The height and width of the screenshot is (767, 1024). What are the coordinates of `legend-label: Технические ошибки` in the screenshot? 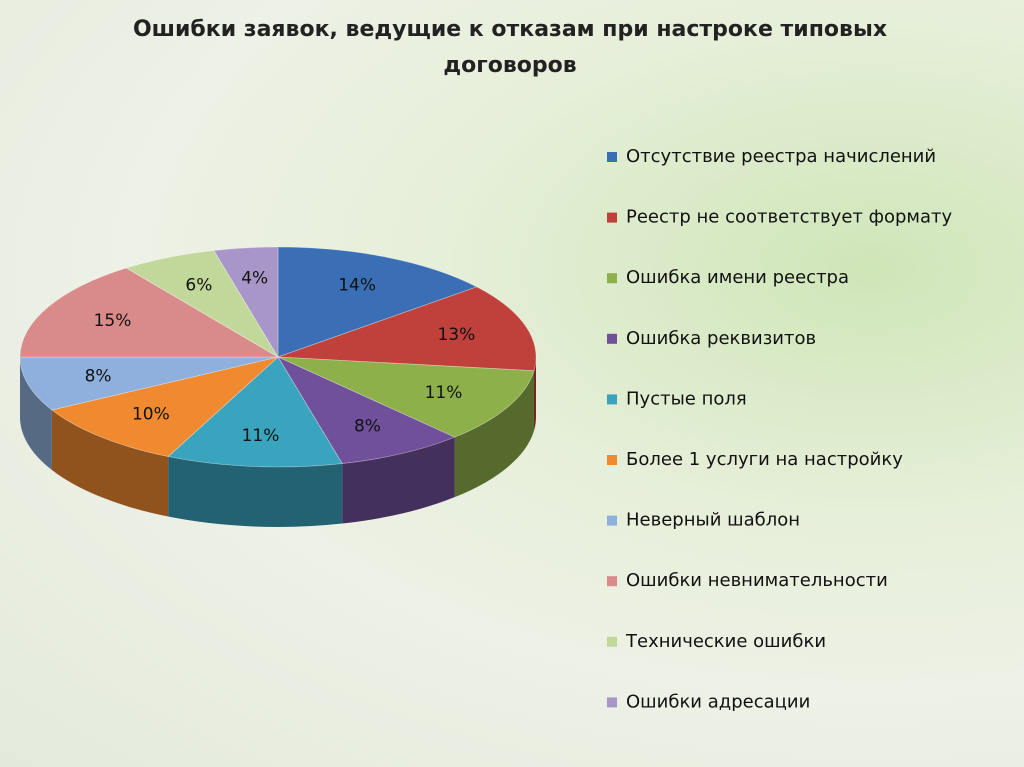 It's located at (725, 641).